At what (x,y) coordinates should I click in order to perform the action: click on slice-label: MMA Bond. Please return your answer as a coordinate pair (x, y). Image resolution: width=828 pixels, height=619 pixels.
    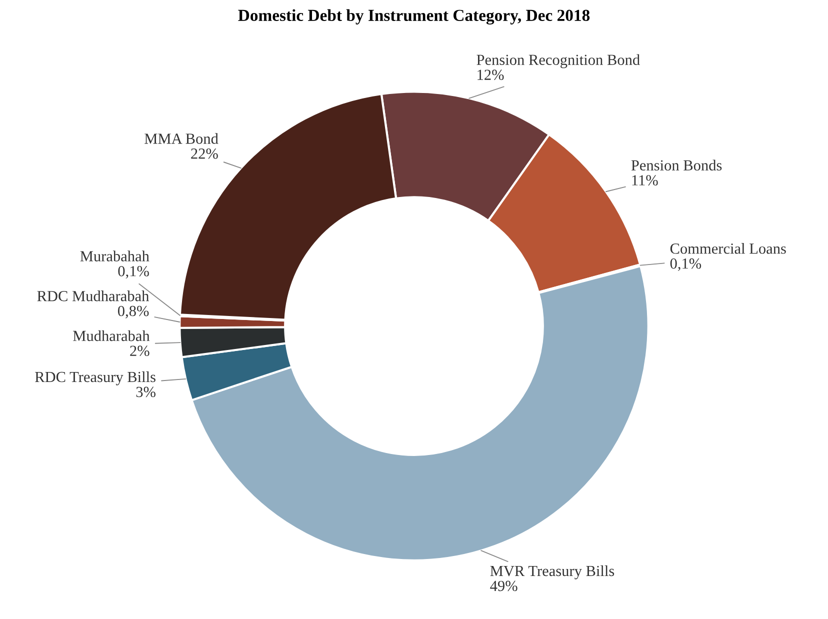
    Looking at the image, I should click on (181, 138).